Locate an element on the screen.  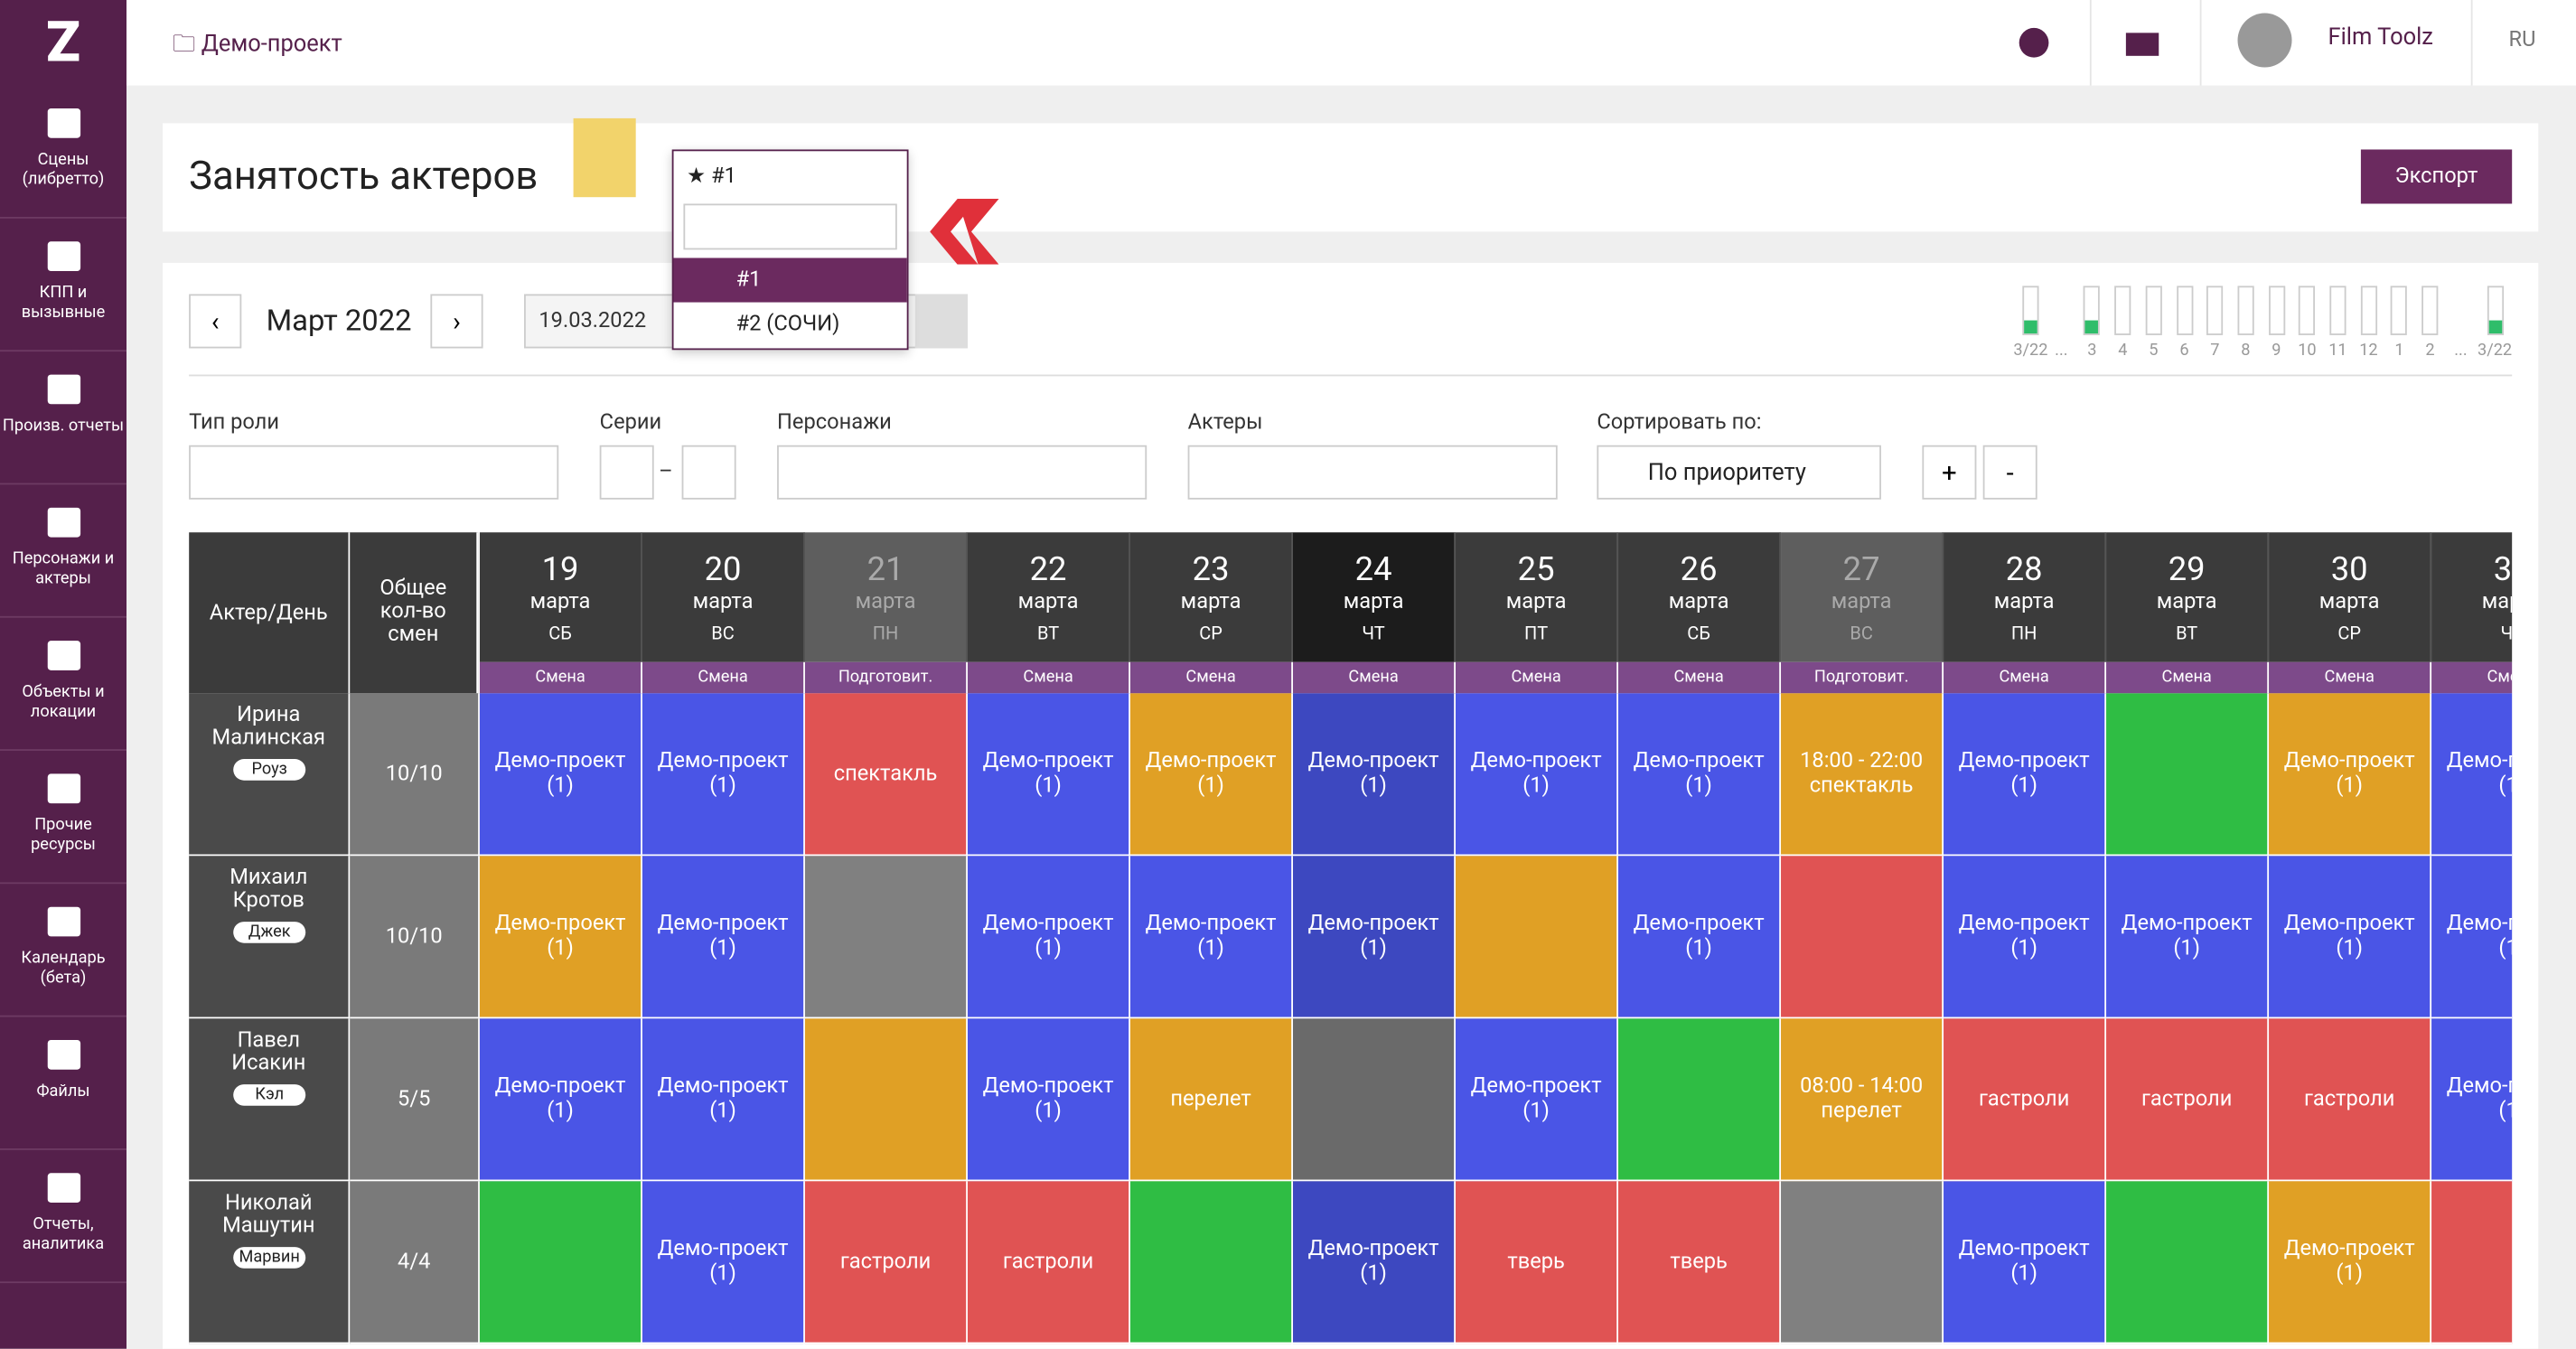
schedule-cell: тверь is located at coordinates (1700, 1262).